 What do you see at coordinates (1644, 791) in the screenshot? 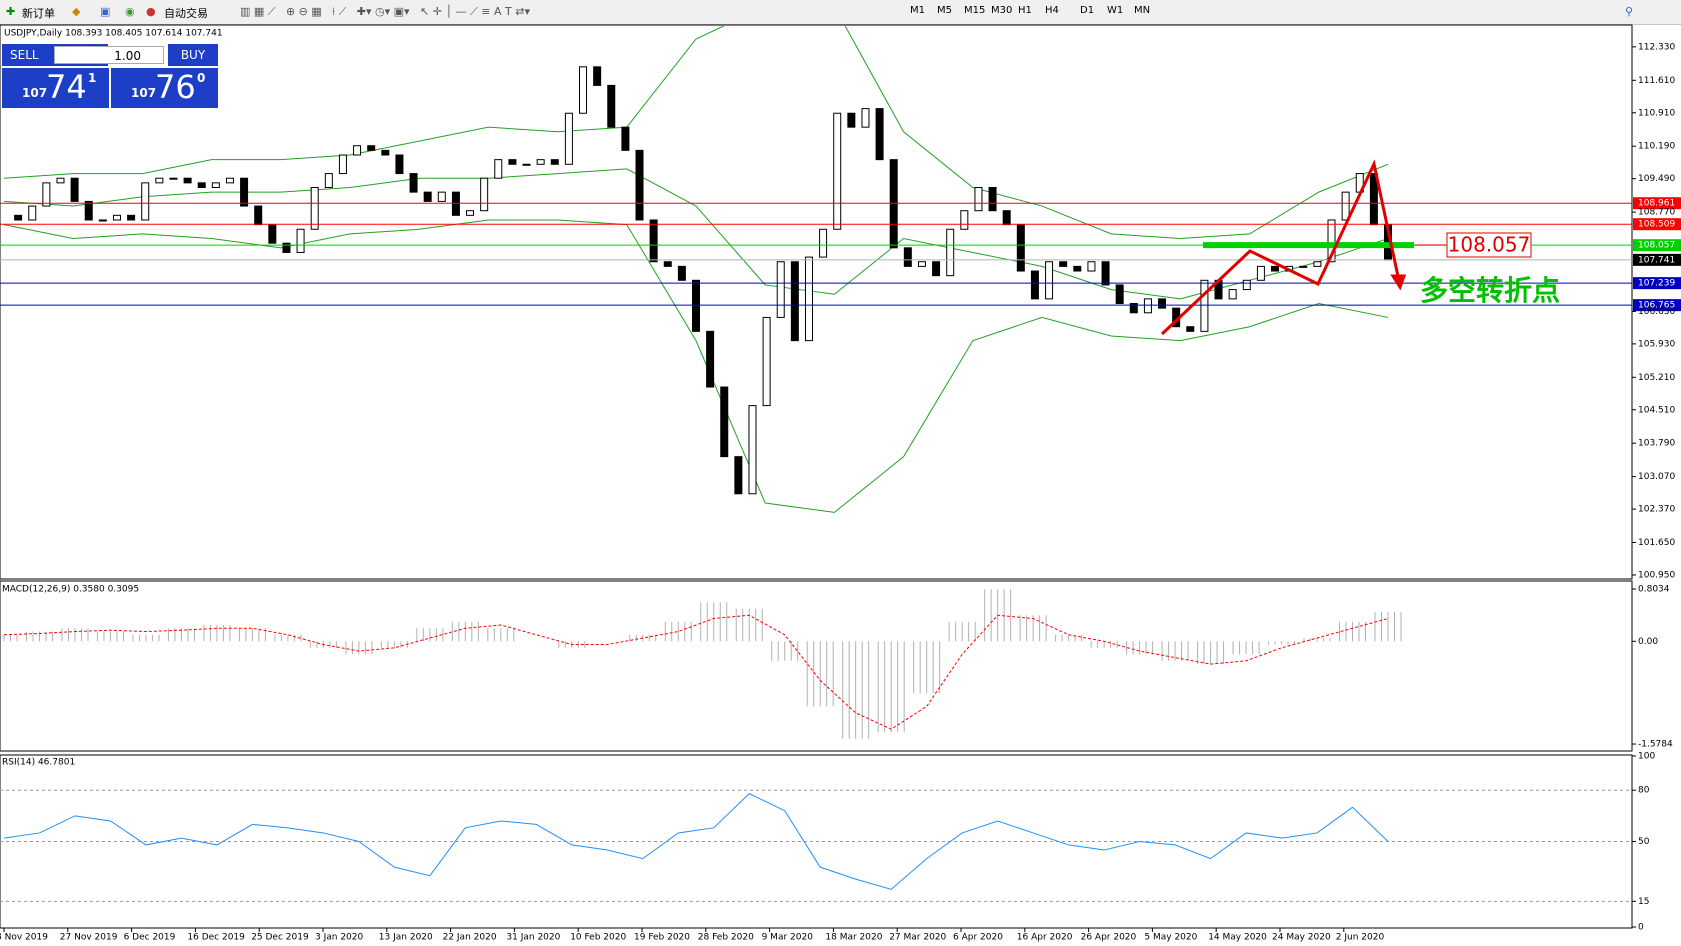
I see `y-tick-label: 80` at bounding box center [1644, 791].